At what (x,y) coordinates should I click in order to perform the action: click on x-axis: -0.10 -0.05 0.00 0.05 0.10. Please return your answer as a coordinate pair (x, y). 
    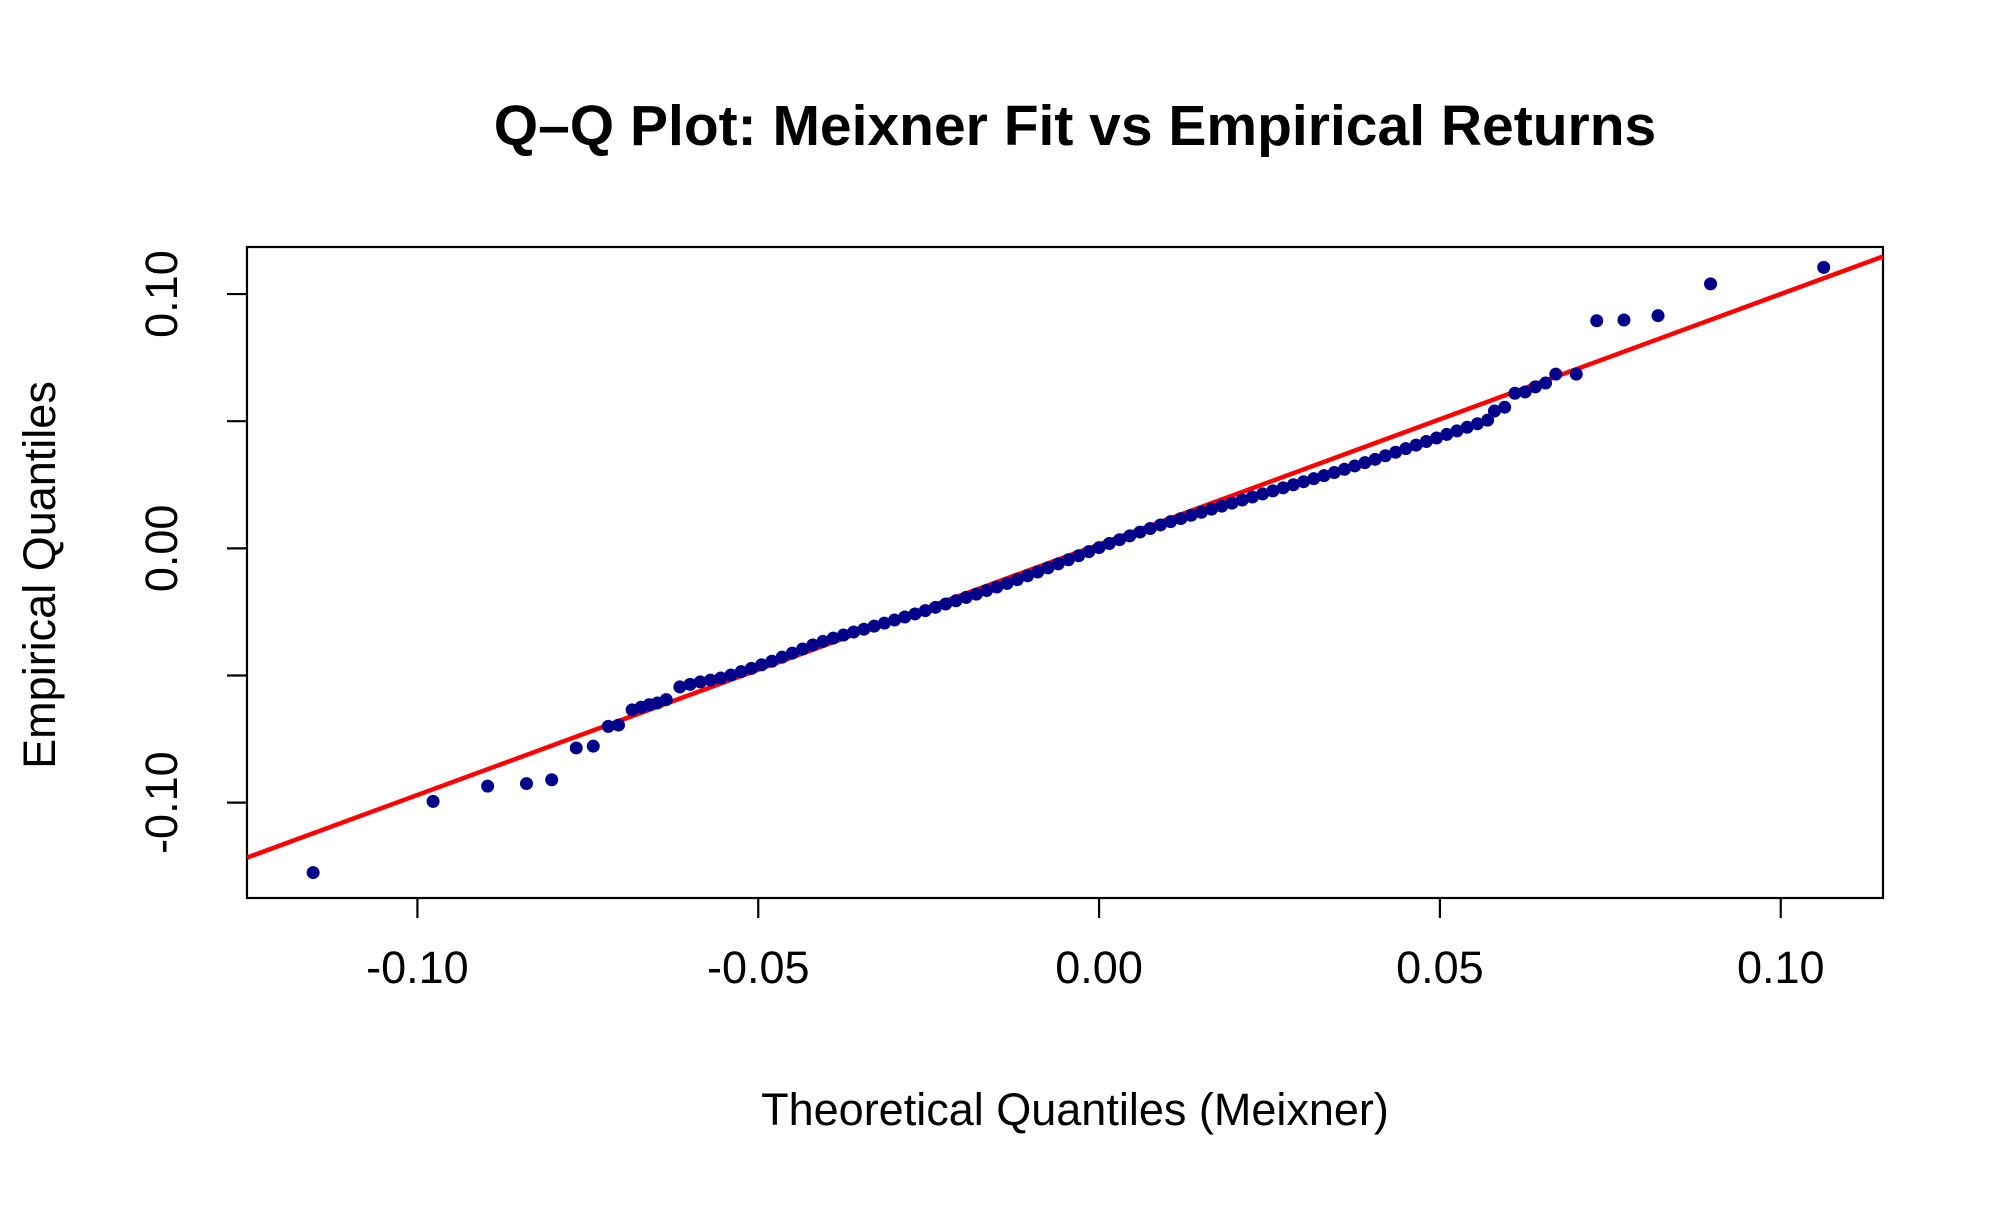
    Looking at the image, I should click on (1095, 945).